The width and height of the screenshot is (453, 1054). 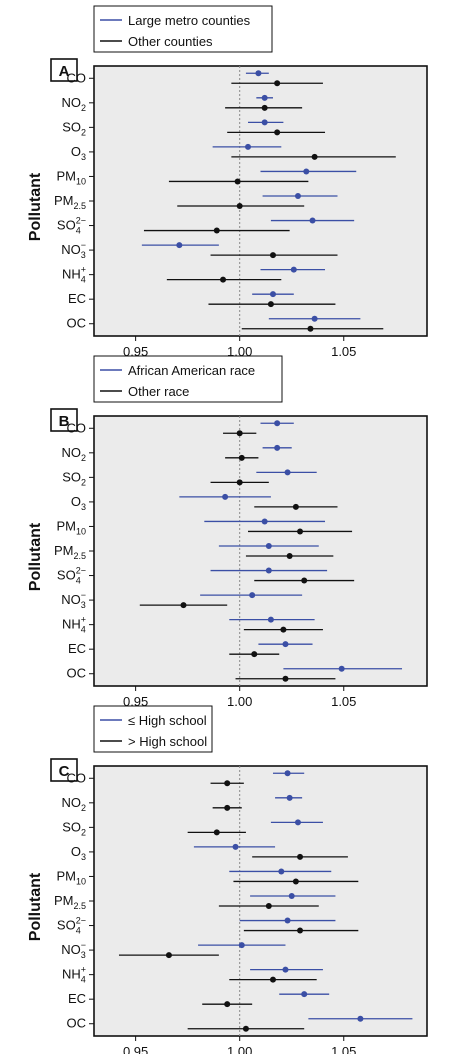 I want to click on panel-label: C, so click(x=64, y=770).